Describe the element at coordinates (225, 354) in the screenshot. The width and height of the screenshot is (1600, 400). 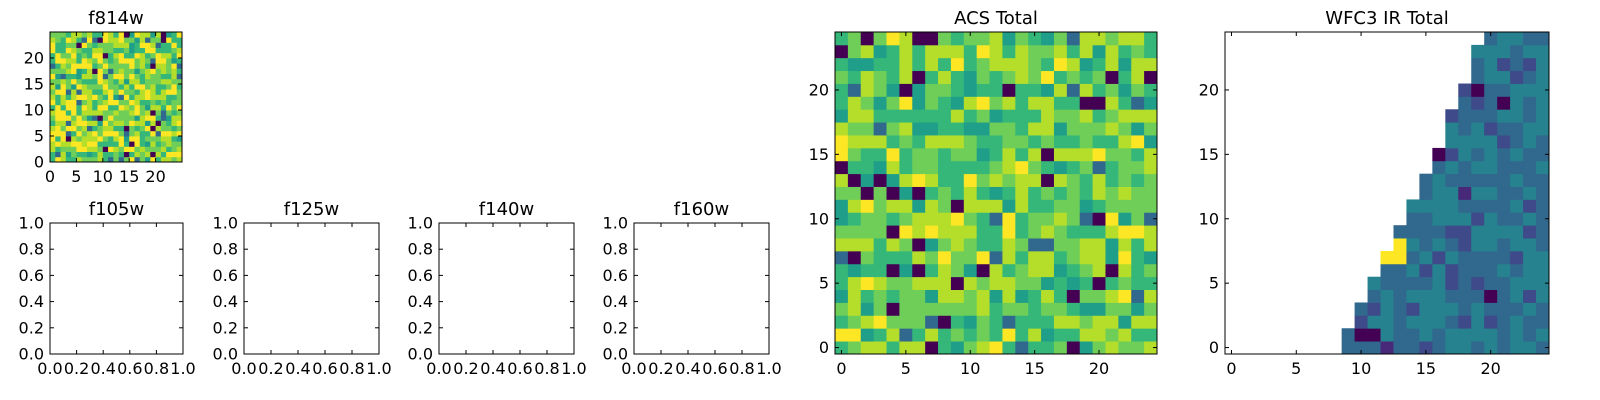
I see `f125w-ytick-label: 0.0` at that location.